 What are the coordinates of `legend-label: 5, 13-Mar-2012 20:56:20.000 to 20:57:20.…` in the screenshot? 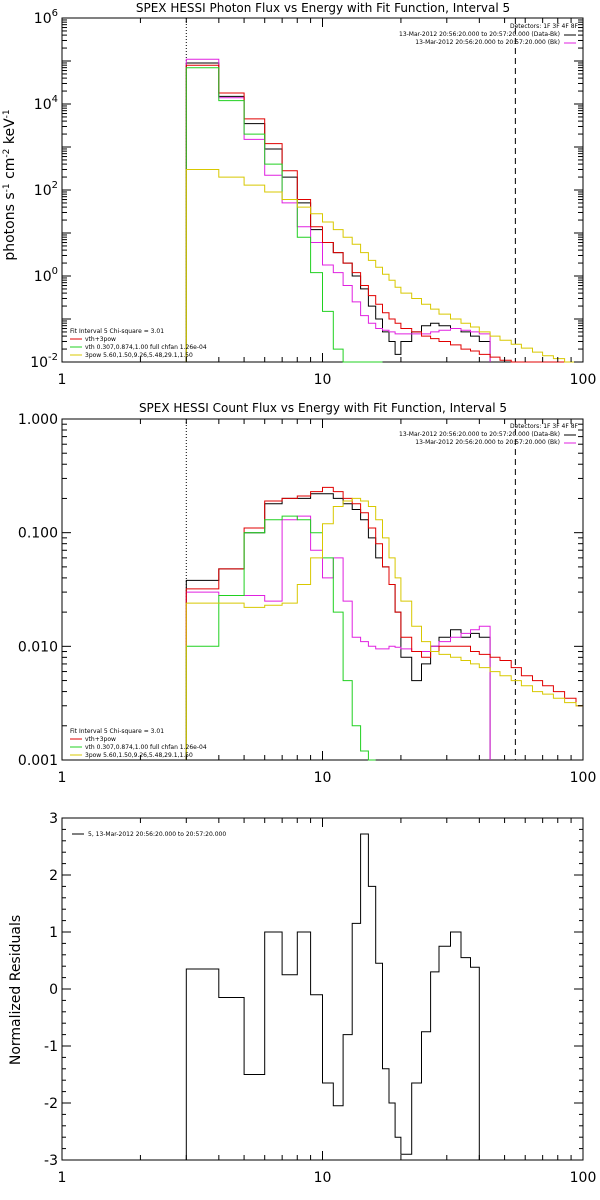 It's located at (157, 834).